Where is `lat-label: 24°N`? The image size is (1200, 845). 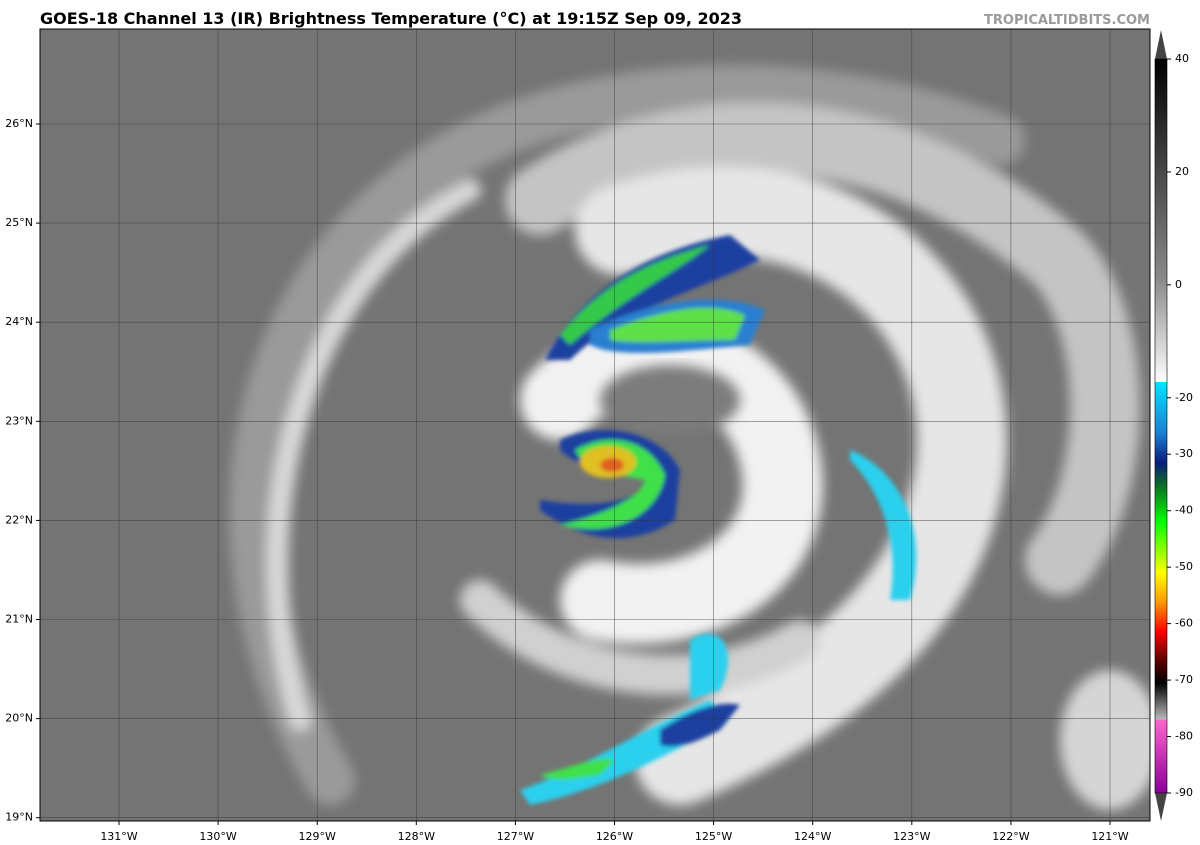
lat-label: 24°N is located at coordinates (19, 321).